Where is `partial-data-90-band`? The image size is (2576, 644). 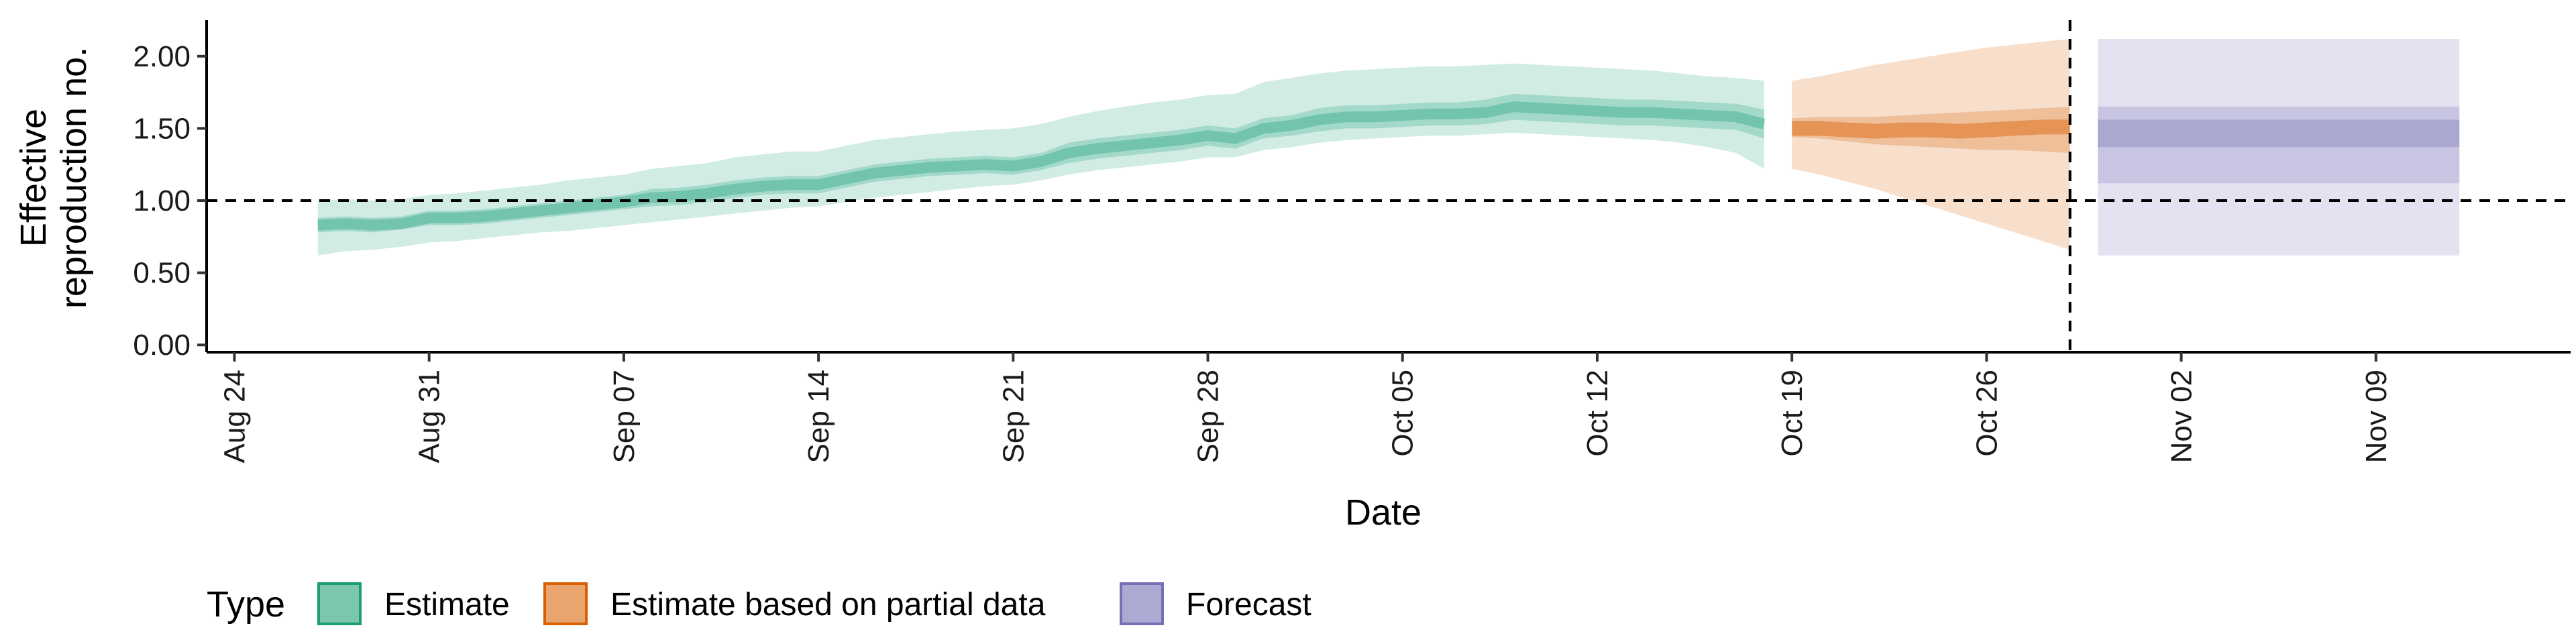 partial-data-90-band is located at coordinates (1931, 144).